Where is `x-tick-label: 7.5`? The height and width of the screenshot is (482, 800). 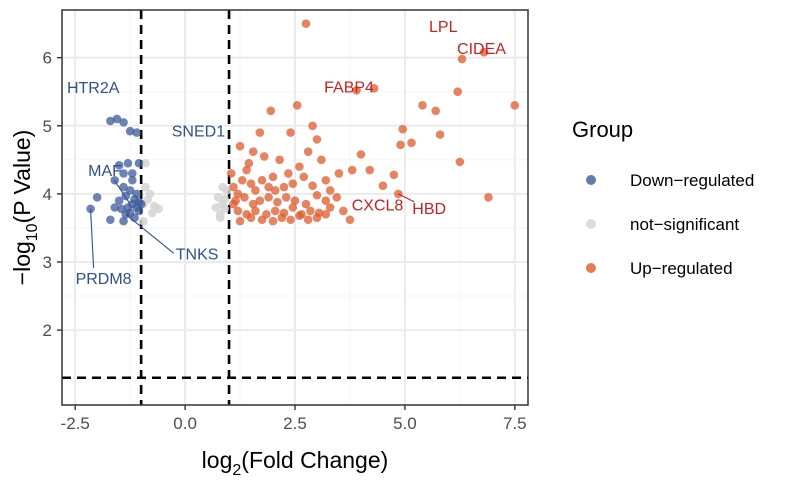
x-tick-label: 7.5 is located at coordinates (515, 423).